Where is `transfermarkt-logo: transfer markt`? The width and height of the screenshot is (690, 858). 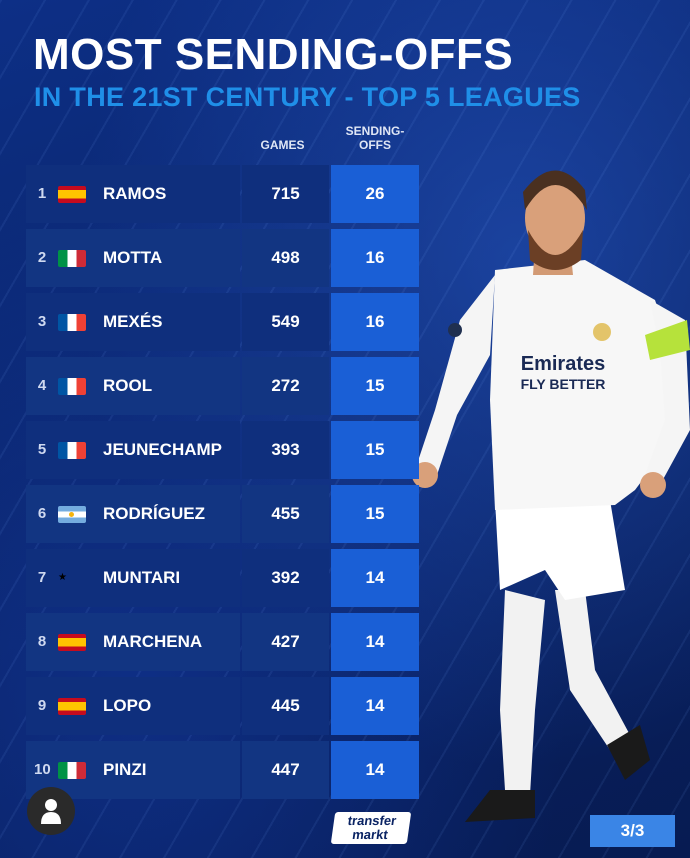
transfermarkt-logo: transfer markt is located at coordinates (371, 828).